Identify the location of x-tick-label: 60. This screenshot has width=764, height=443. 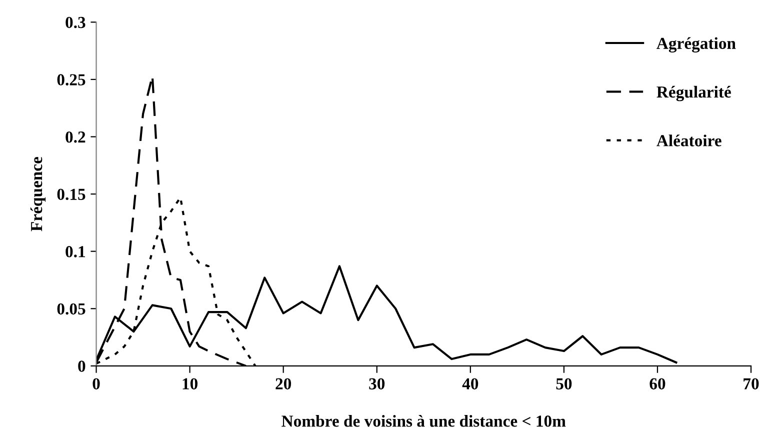
(658, 384).